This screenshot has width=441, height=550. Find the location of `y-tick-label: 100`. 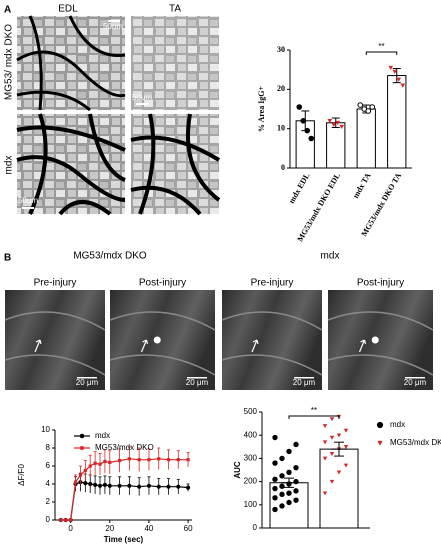

y-tick-label: 100 is located at coordinates (251, 504).